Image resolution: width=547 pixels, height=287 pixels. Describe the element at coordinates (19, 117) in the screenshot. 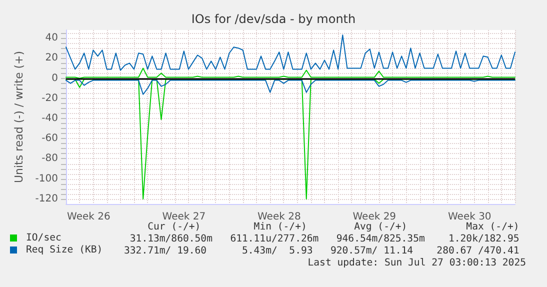

I see `y-axis-title: Units read (-) / write (+)` at that location.